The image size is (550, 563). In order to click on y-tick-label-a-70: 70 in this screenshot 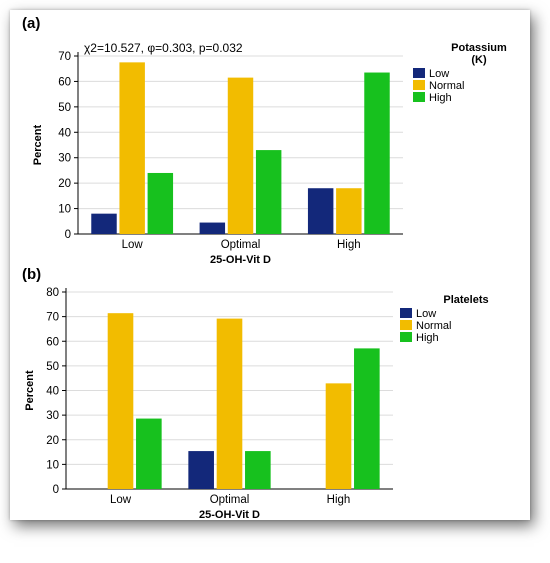, I will do `click(64, 57)`.